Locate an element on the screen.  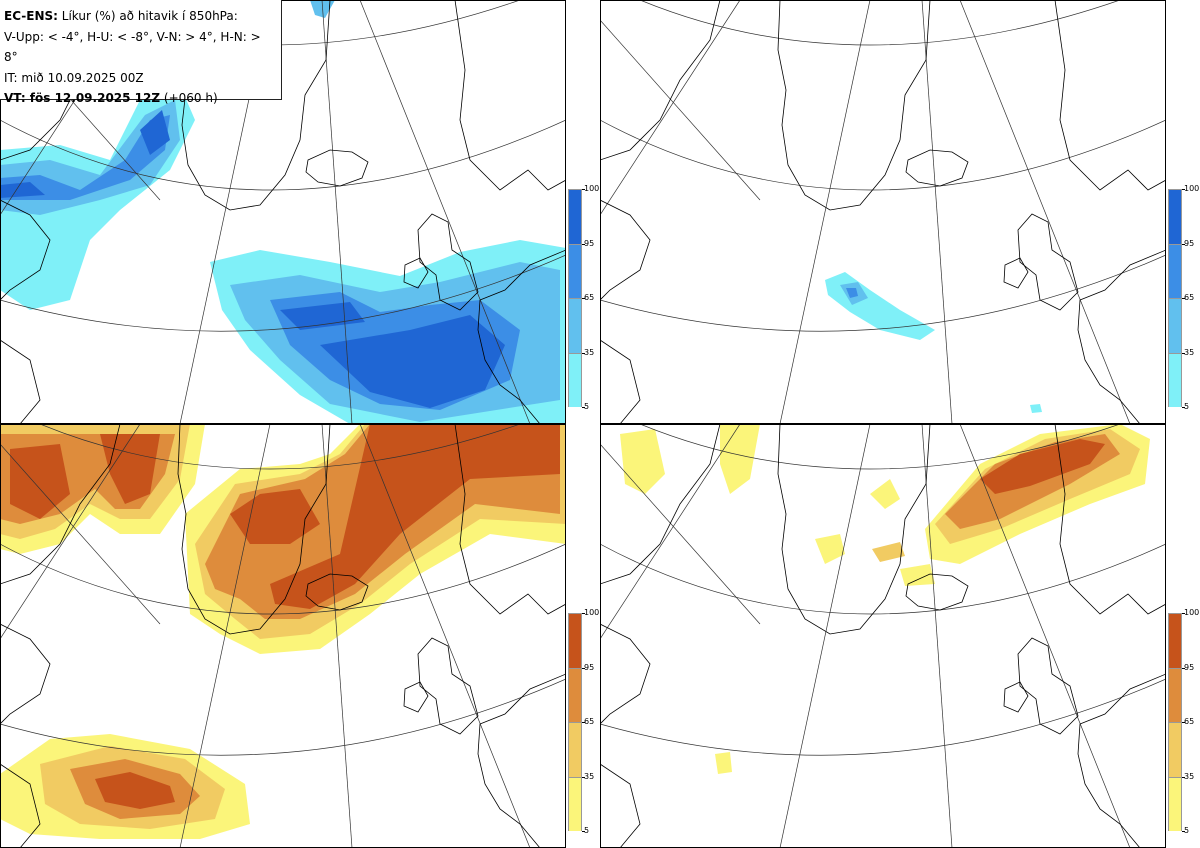
title-text: Líkur (%) að hitavik í 850hPa: is located at coordinates (149, 16).